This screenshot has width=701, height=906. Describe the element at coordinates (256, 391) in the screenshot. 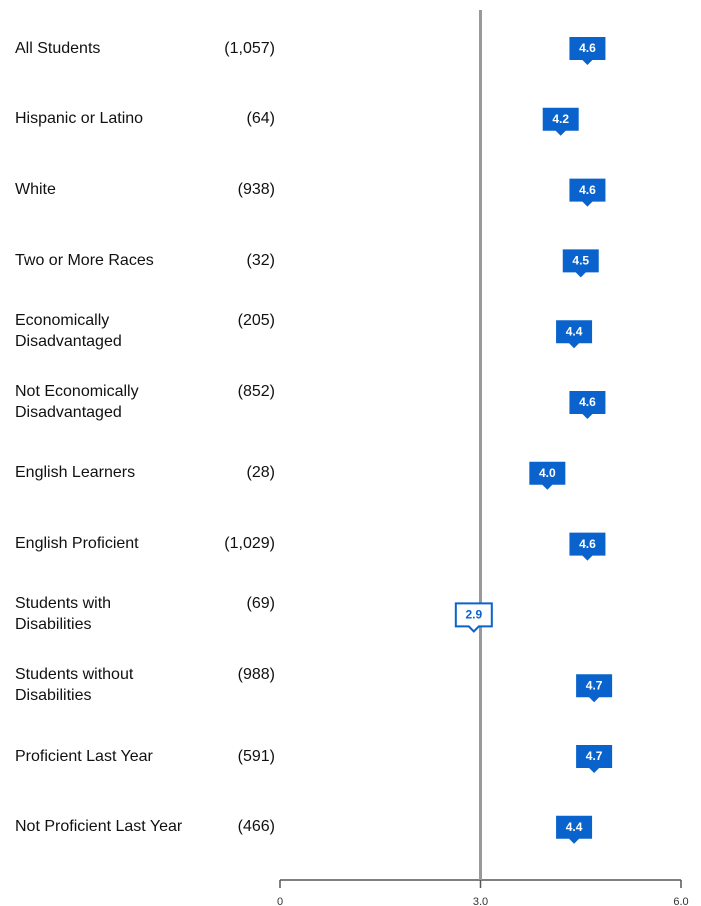

I see `count-label: (852)` at that location.